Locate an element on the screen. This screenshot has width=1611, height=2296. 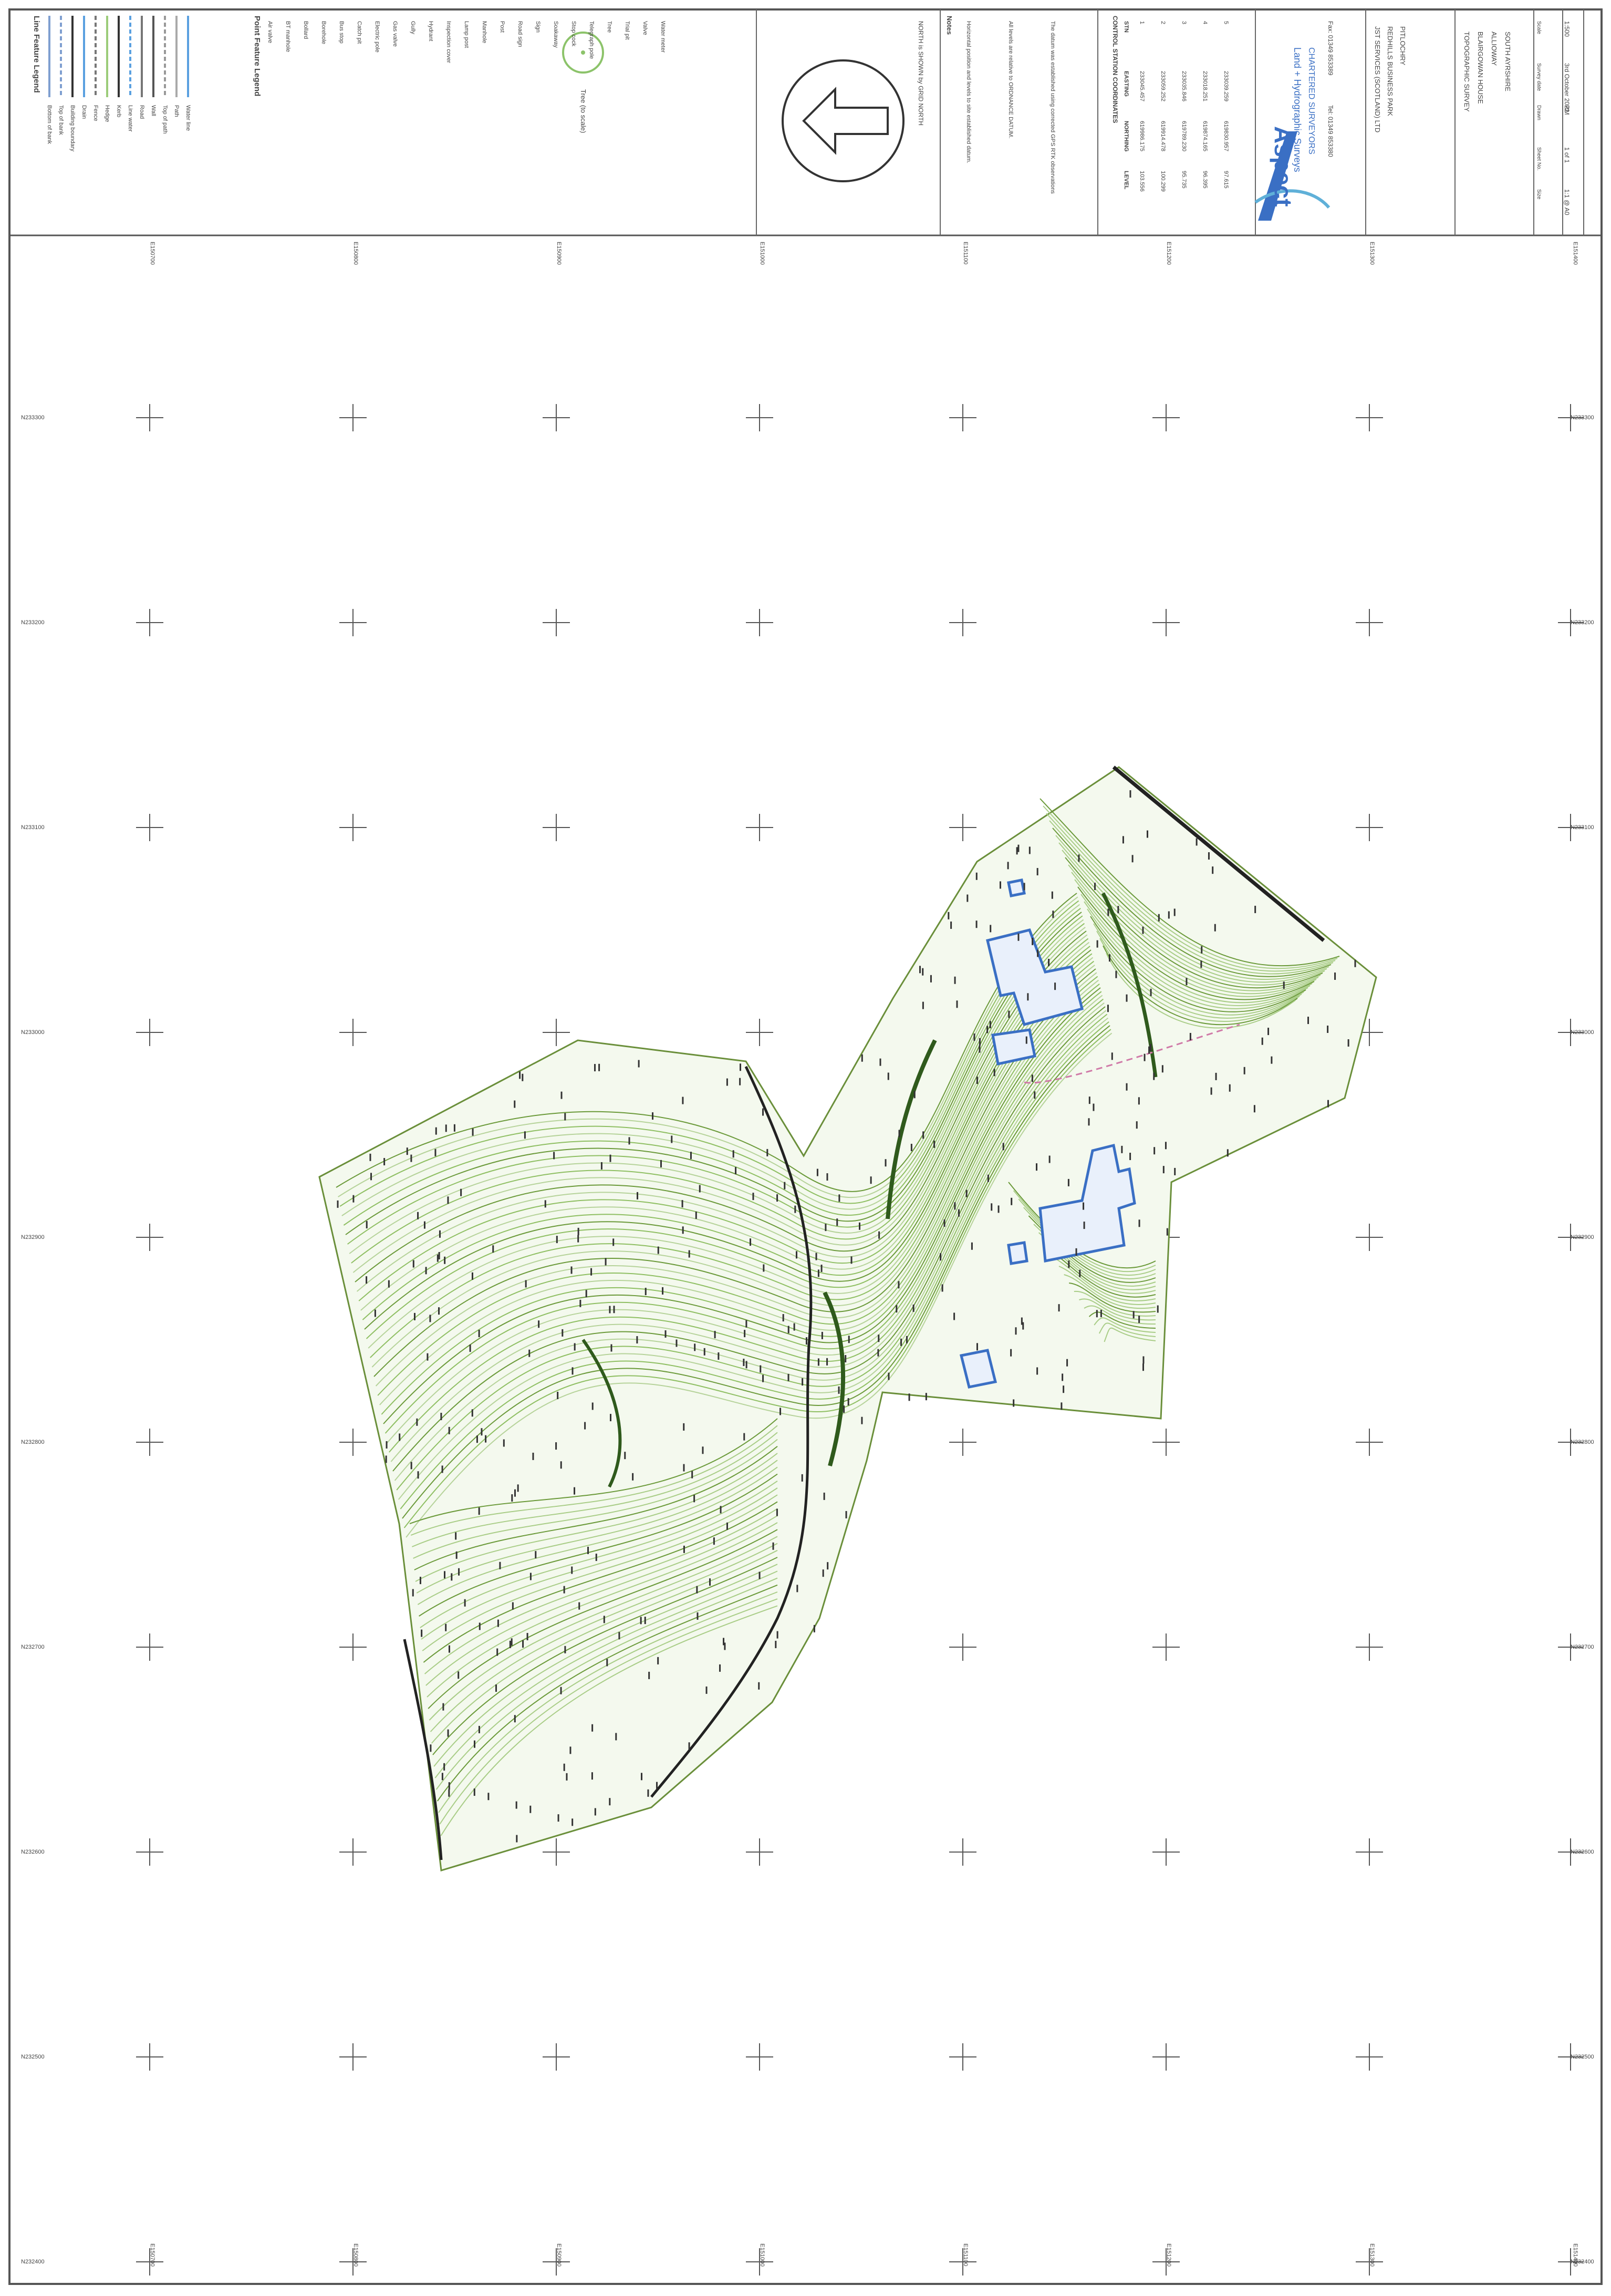
access-road is located at coordinates (1132, 1053).